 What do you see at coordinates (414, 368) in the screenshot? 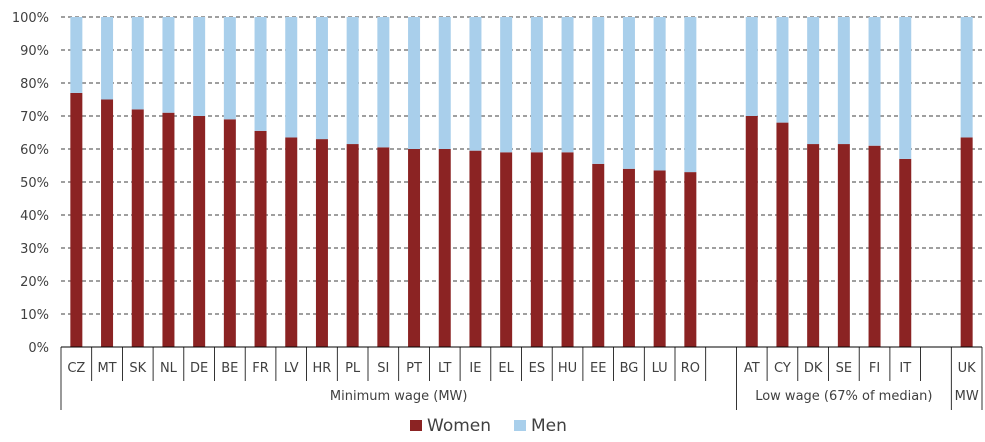
I see `x-tick-label: PT` at bounding box center [414, 368].